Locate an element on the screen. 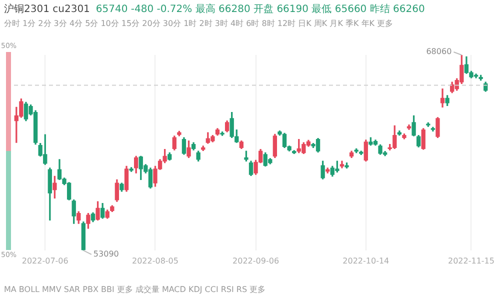  x-tick-label: 2022-07-06 is located at coordinates (45, 261).